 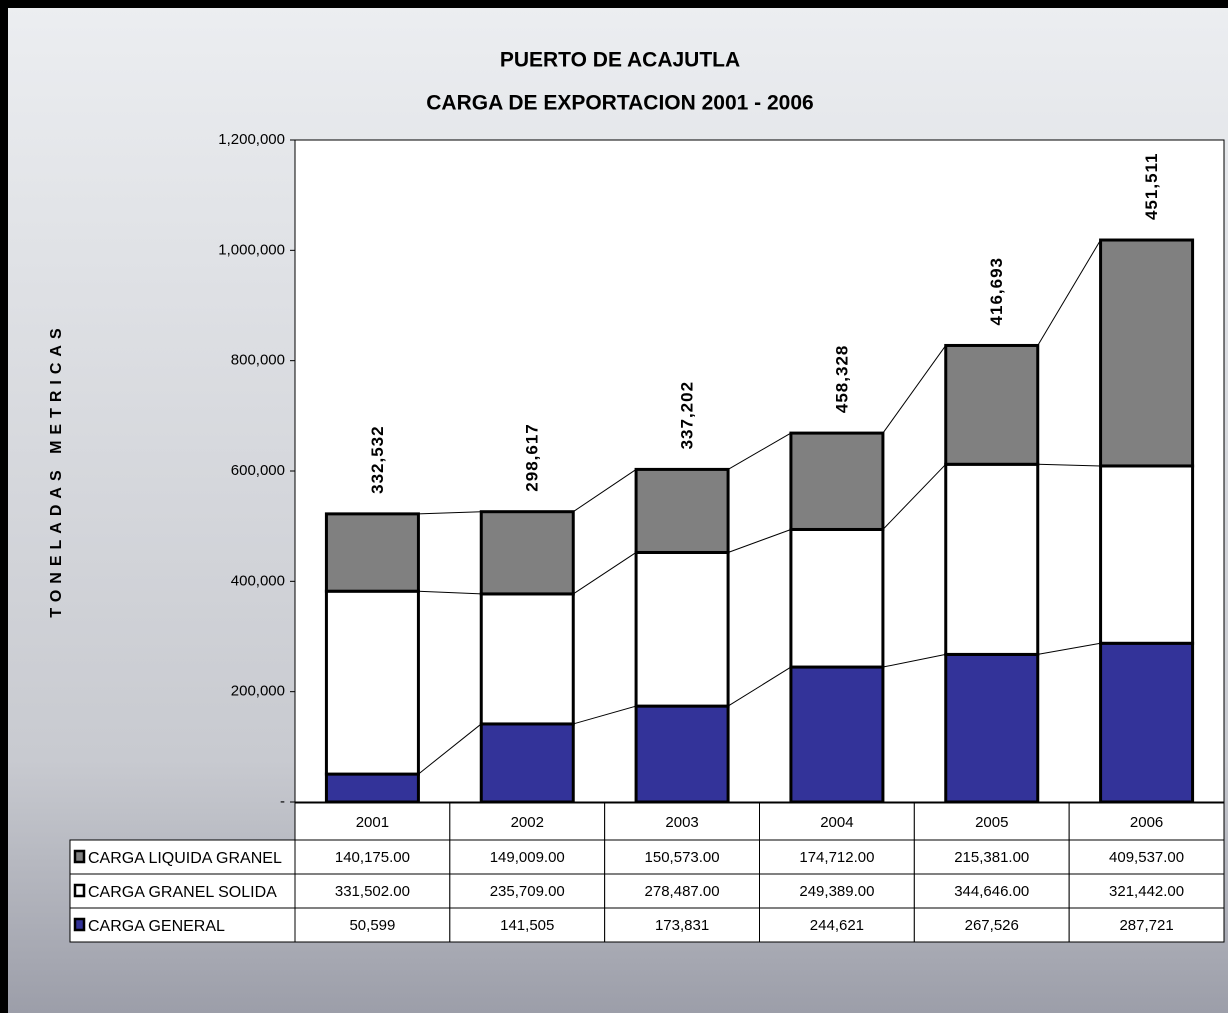 What do you see at coordinates (836, 857) in the screenshot?
I see `table-value: 174,712.00` at bounding box center [836, 857].